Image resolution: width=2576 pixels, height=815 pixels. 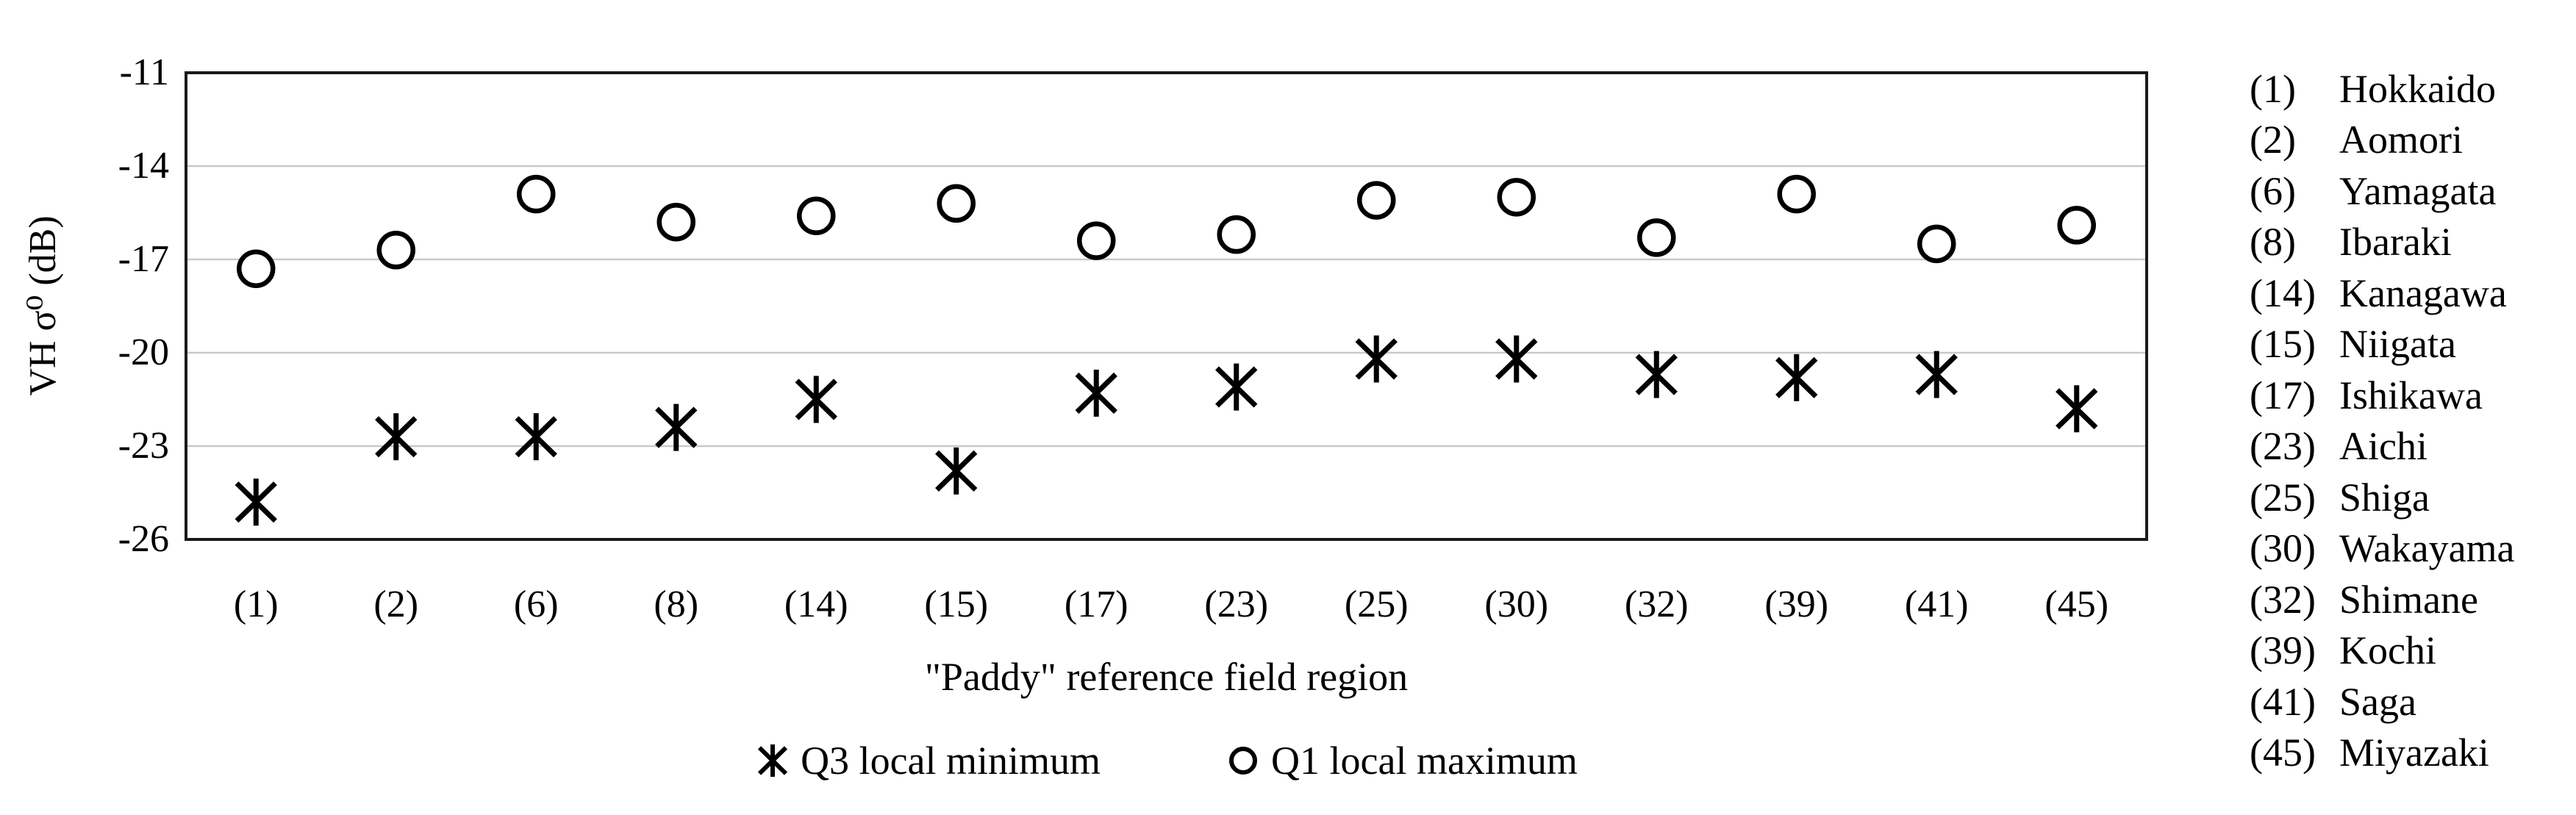 I want to click on x-tick-label: (39), so click(x=1797, y=604).